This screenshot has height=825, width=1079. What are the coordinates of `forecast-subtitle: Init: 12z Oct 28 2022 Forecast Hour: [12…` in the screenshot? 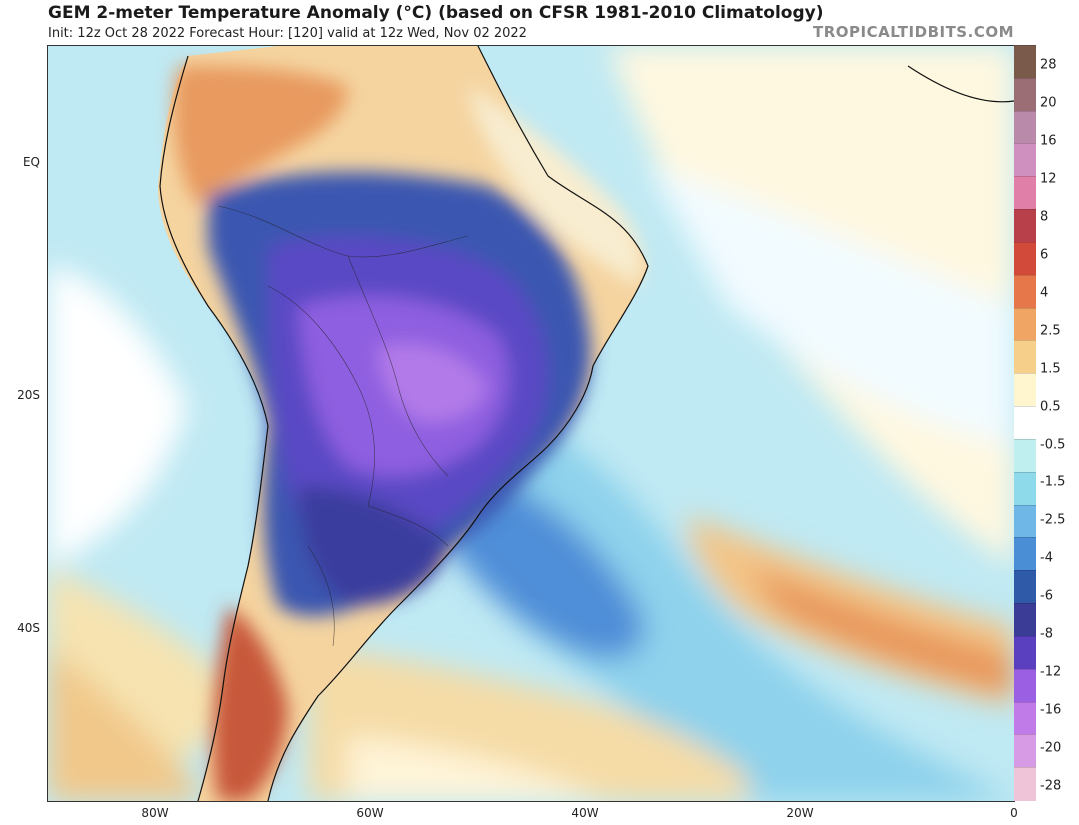 It's located at (287, 33).